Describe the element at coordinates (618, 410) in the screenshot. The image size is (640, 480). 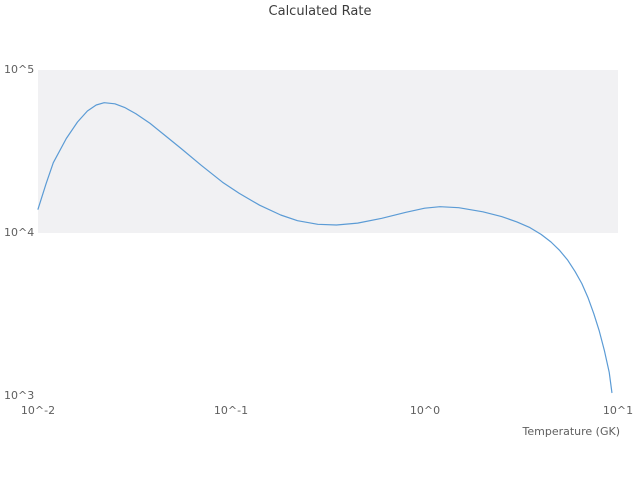
I see `x-tick-1e1: 10^1` at that location.